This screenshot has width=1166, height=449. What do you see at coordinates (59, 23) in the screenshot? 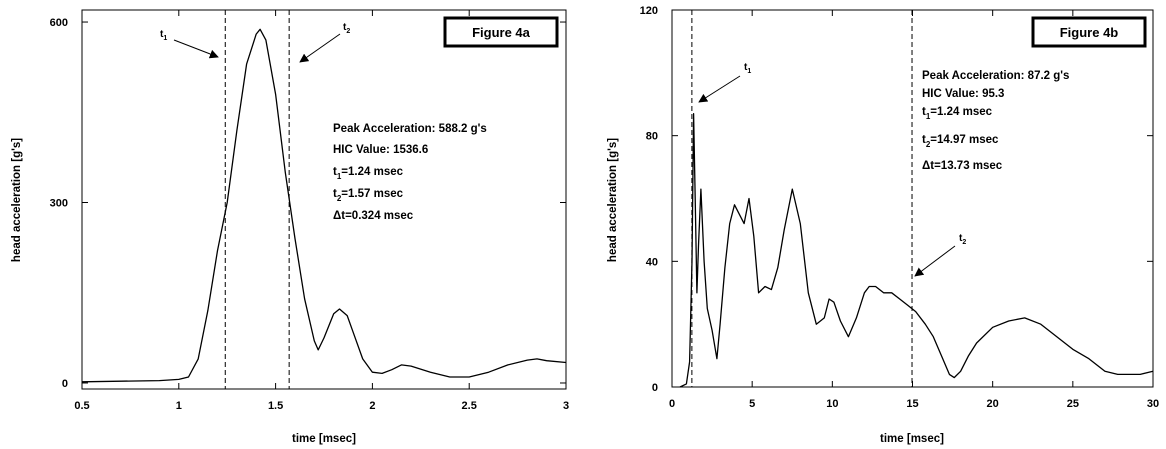
I see `y-tick-label: 600` at bounding box center [59, 23].